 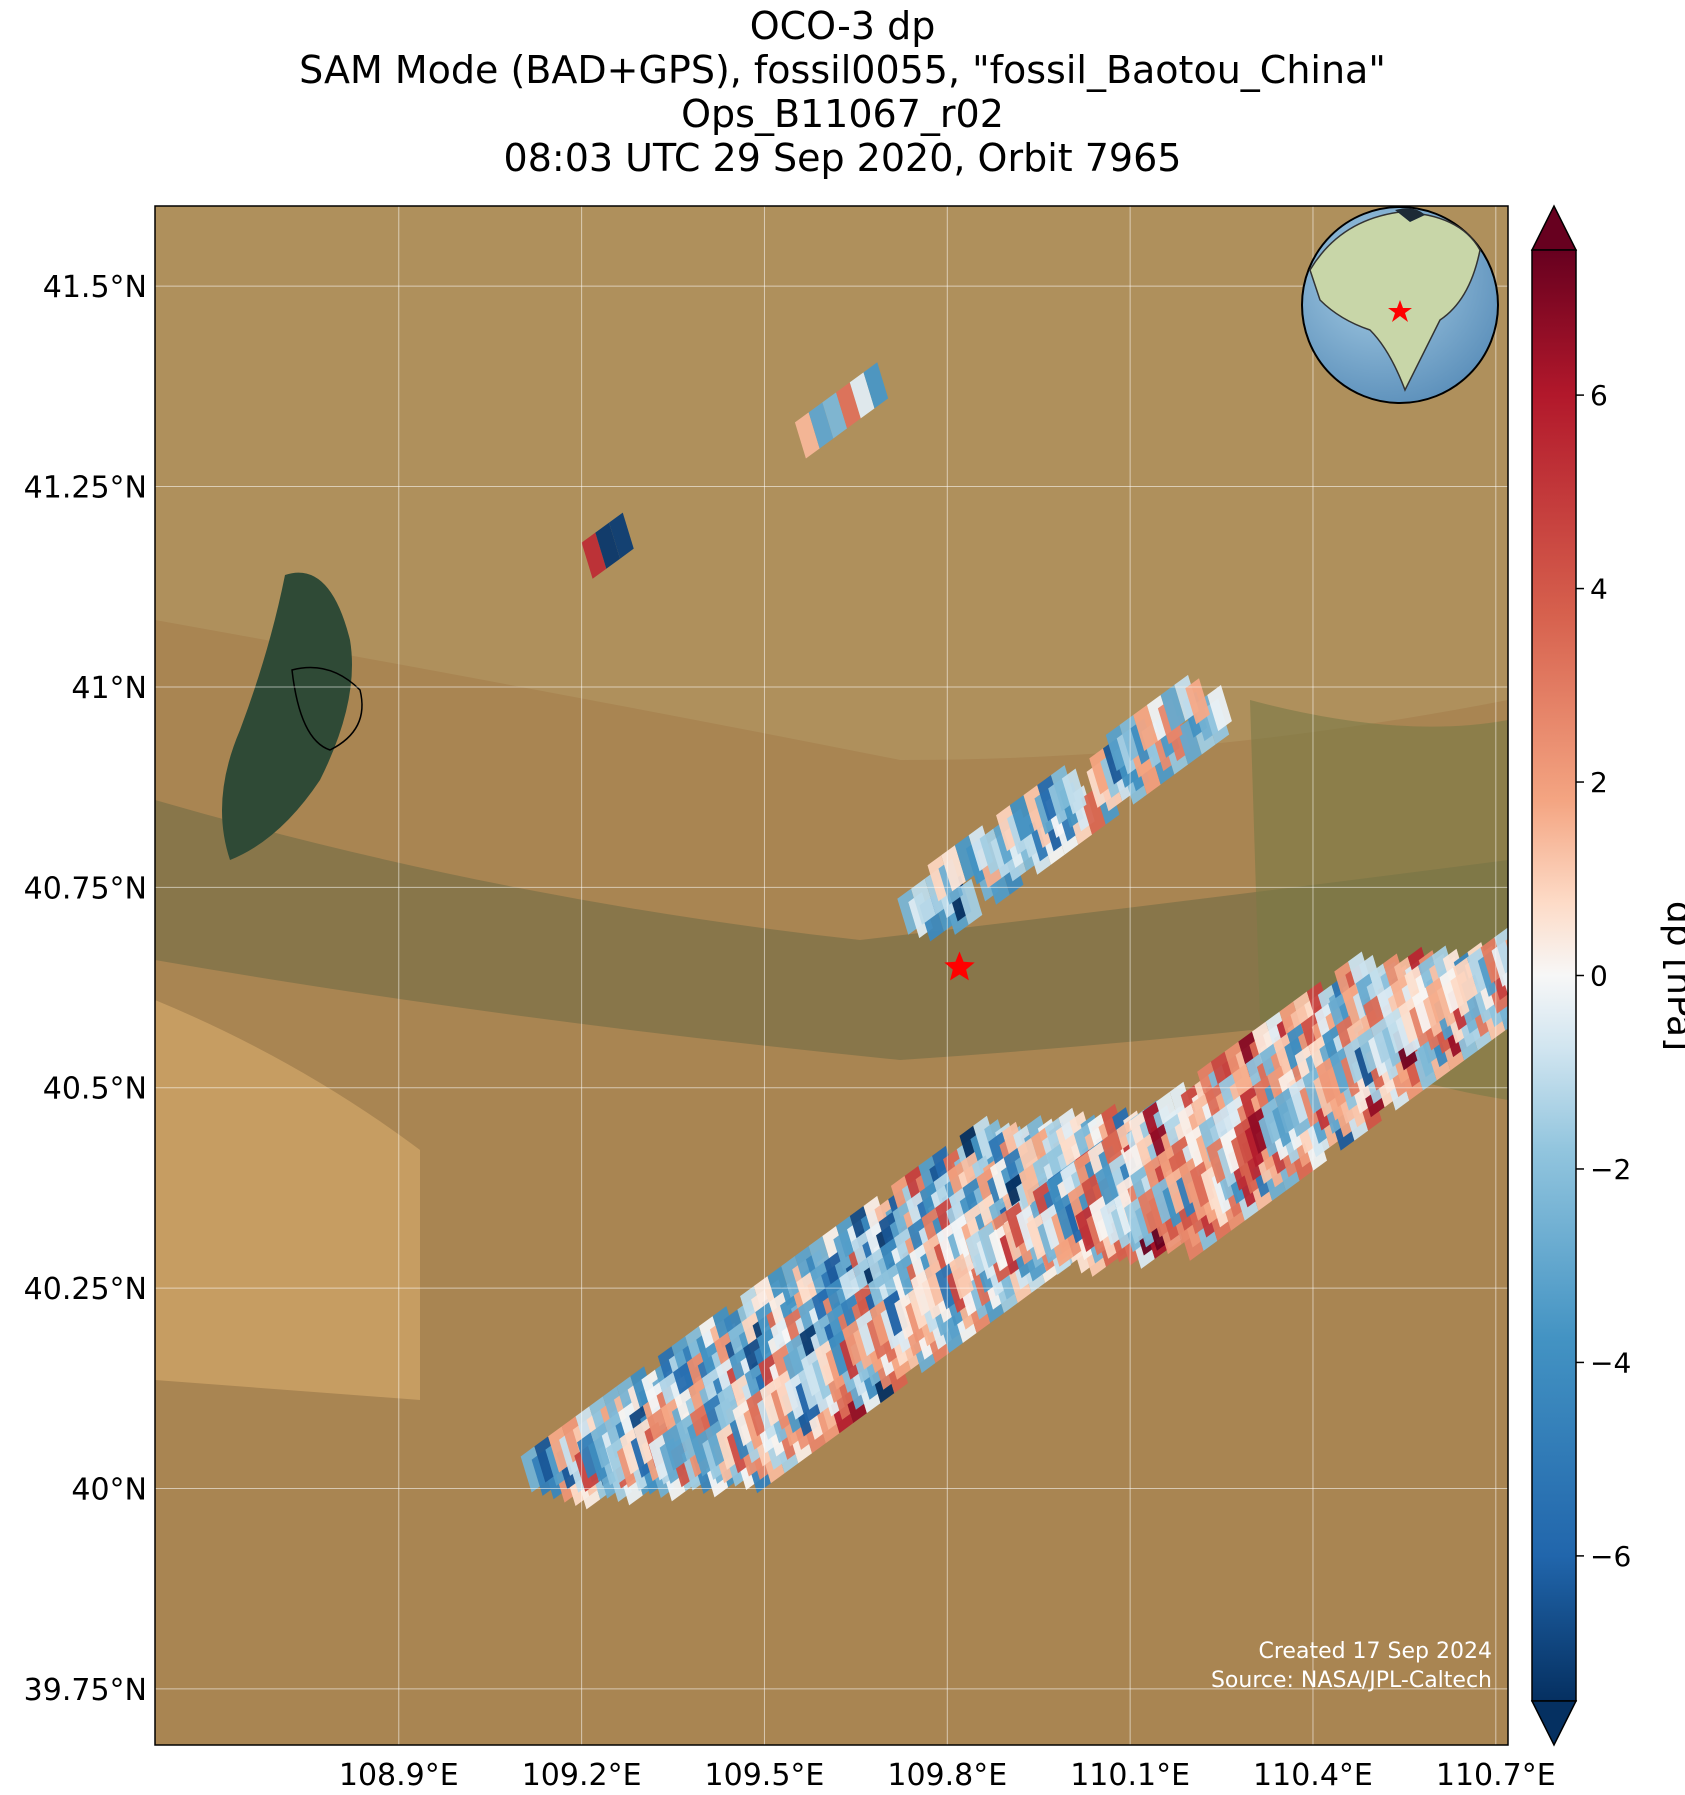 What do you see at coordinates (842, 26) in the screenshot?
I see `title-line-1: OCO-3 dp` at bounding box center [842, 26].